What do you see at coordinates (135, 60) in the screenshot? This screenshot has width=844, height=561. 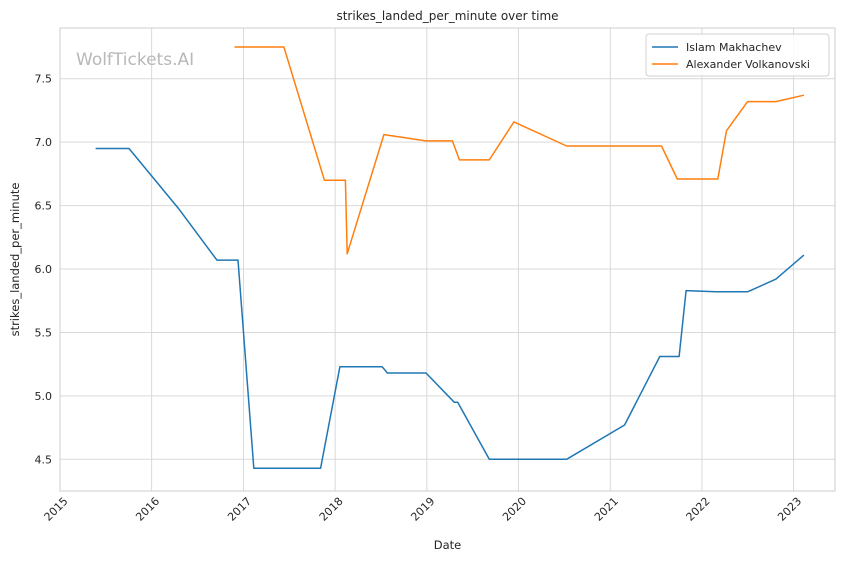 I see `watermark-text: WolfTickets.AI` at bounding box center [135, 60].